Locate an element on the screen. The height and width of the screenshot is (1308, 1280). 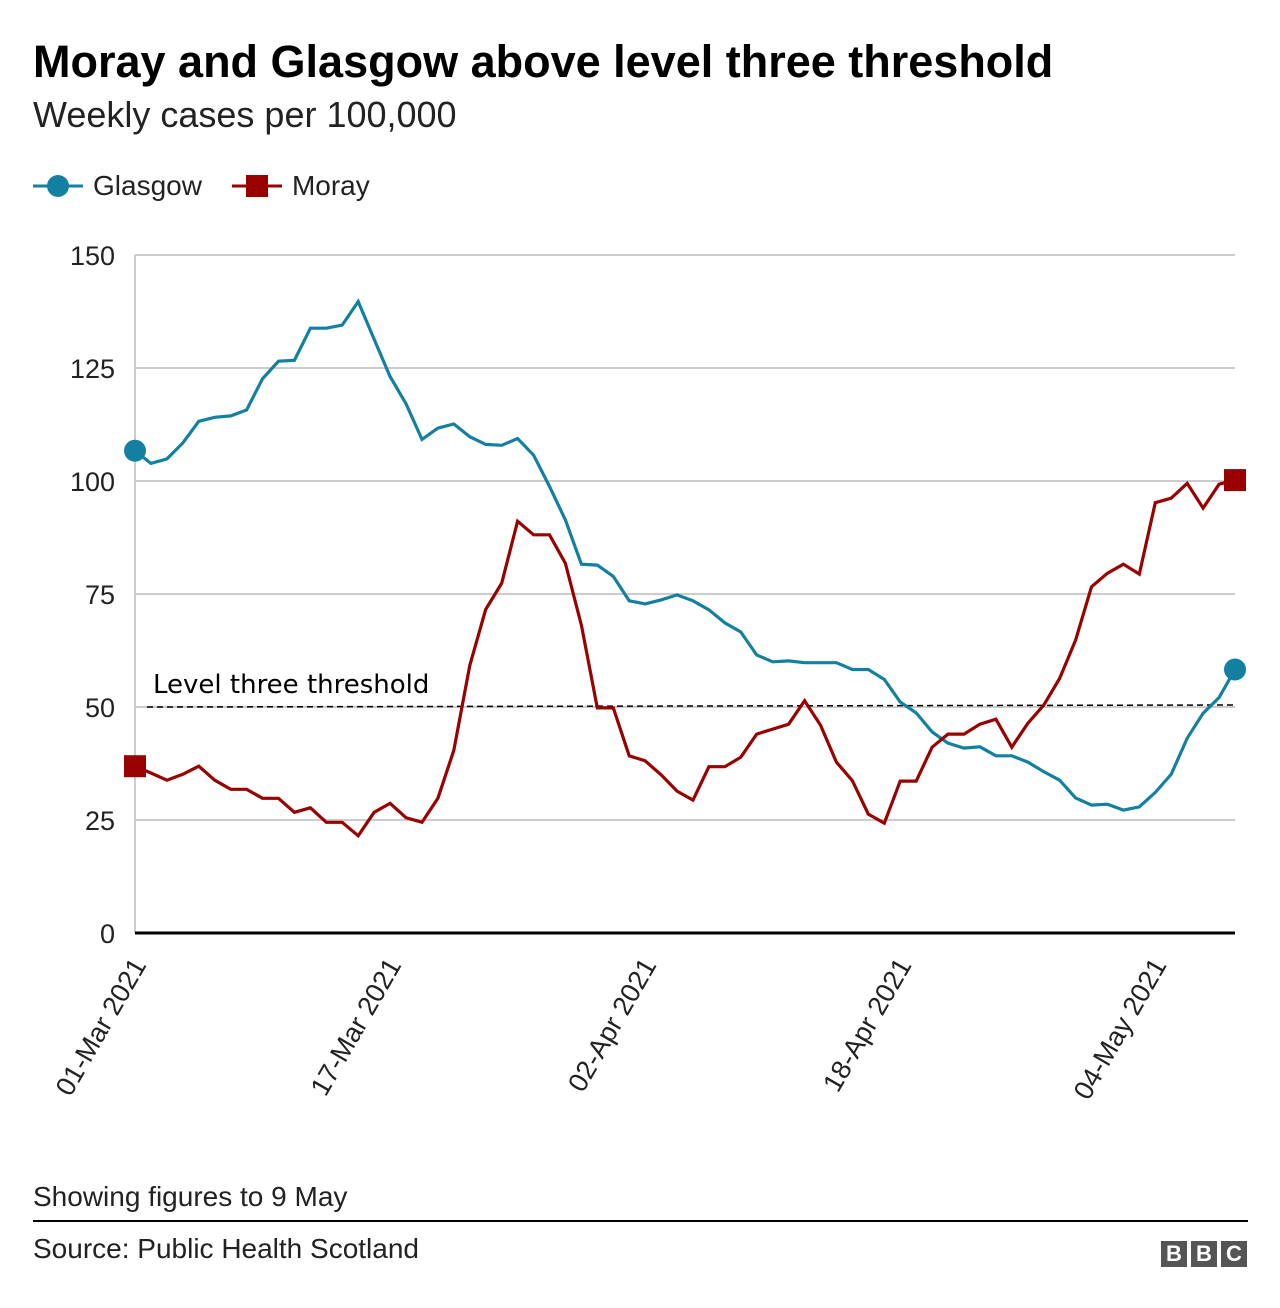
legend-item-moray: Moray is located at coordinates (300, 186).